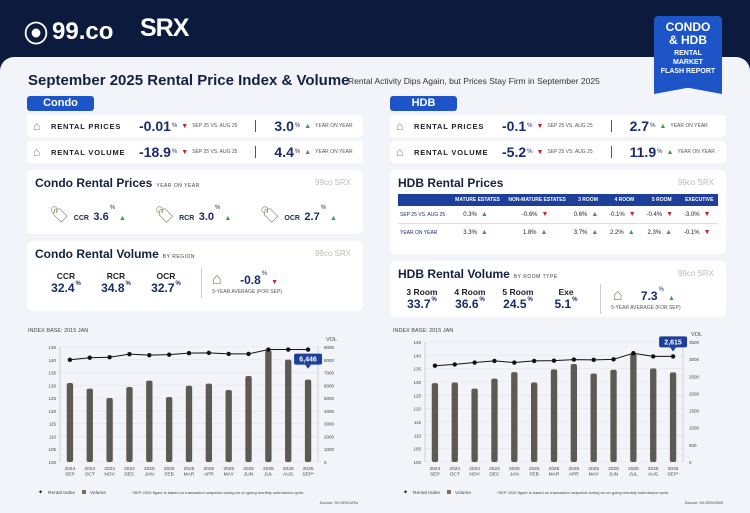 This screenshot has height=513, width=750. What do you see at coordinates (228, 472) in the screenshot?
I see `x-tick-label: 2025 MAY` at bounding box center [228, 472].